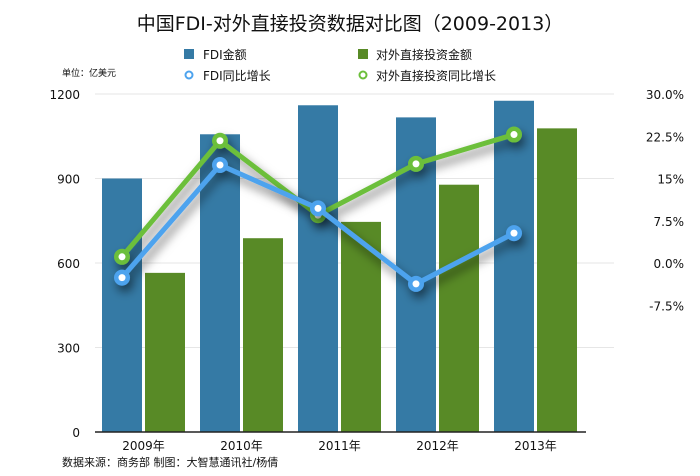 The height and width of the screenshot is (476, 700). I want to click on legend: FDI金额 对外直接投资金额 FDI同比增长 对外直接投资同比增长, so click(340, 65).